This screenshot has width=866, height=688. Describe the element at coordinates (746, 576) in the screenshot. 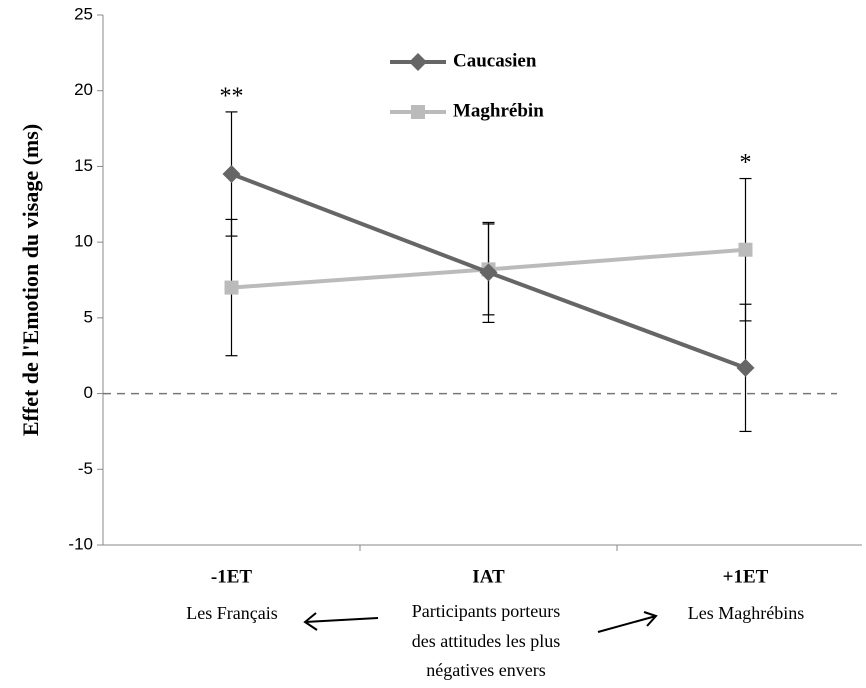

I see `x-tick-label: +1ET` at that location.